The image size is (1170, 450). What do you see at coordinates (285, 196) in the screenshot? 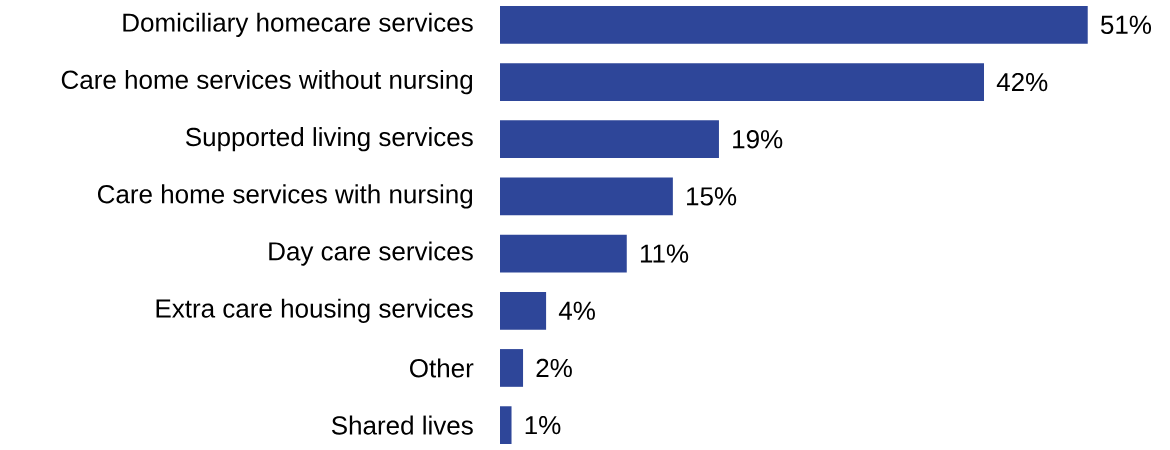
I see `y-tick-label: Care home services with nursing` at bounding box center [285, 196].